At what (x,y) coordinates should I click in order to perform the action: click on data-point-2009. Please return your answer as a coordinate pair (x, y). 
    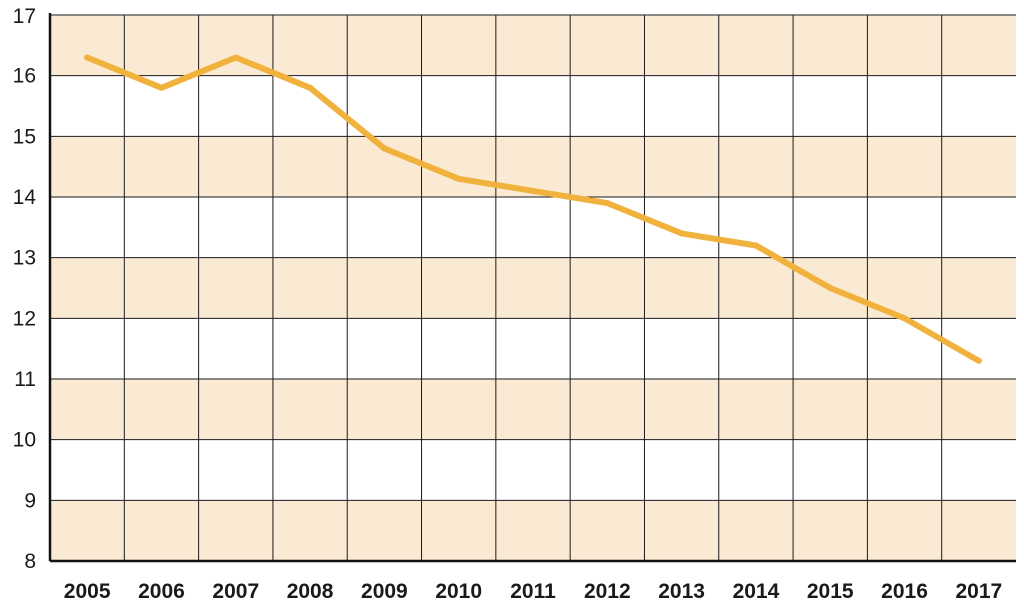
    Looking at the image, I should click on (384, 148).